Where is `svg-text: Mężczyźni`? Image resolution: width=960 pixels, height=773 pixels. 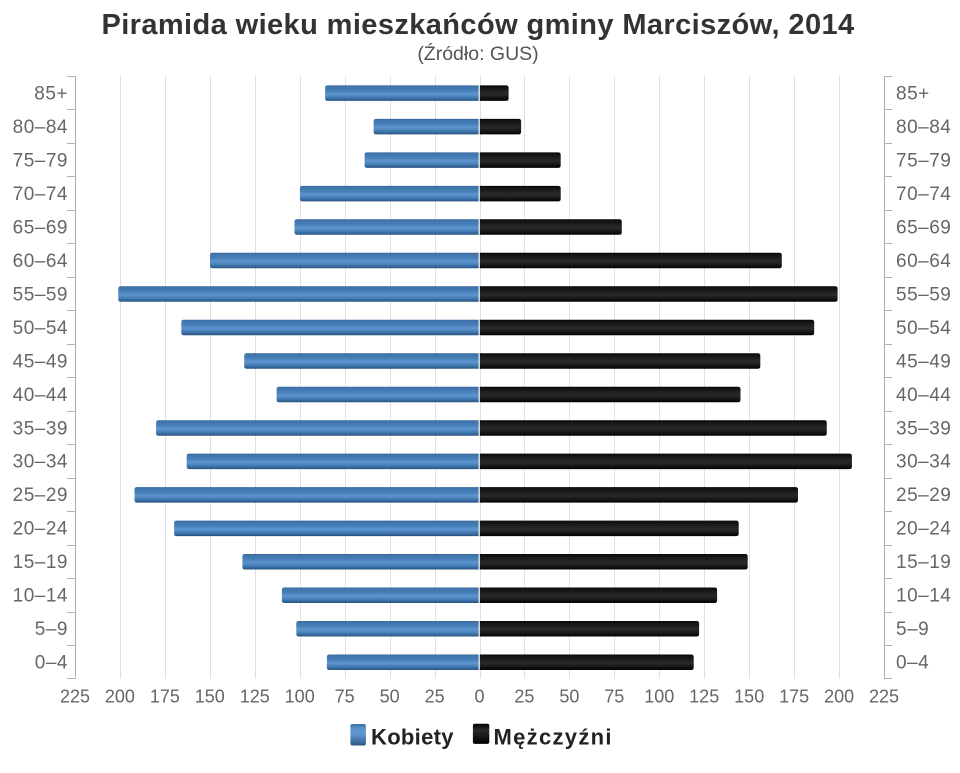 svg-text: Mężczyźni is located at coordinates (553, 737).